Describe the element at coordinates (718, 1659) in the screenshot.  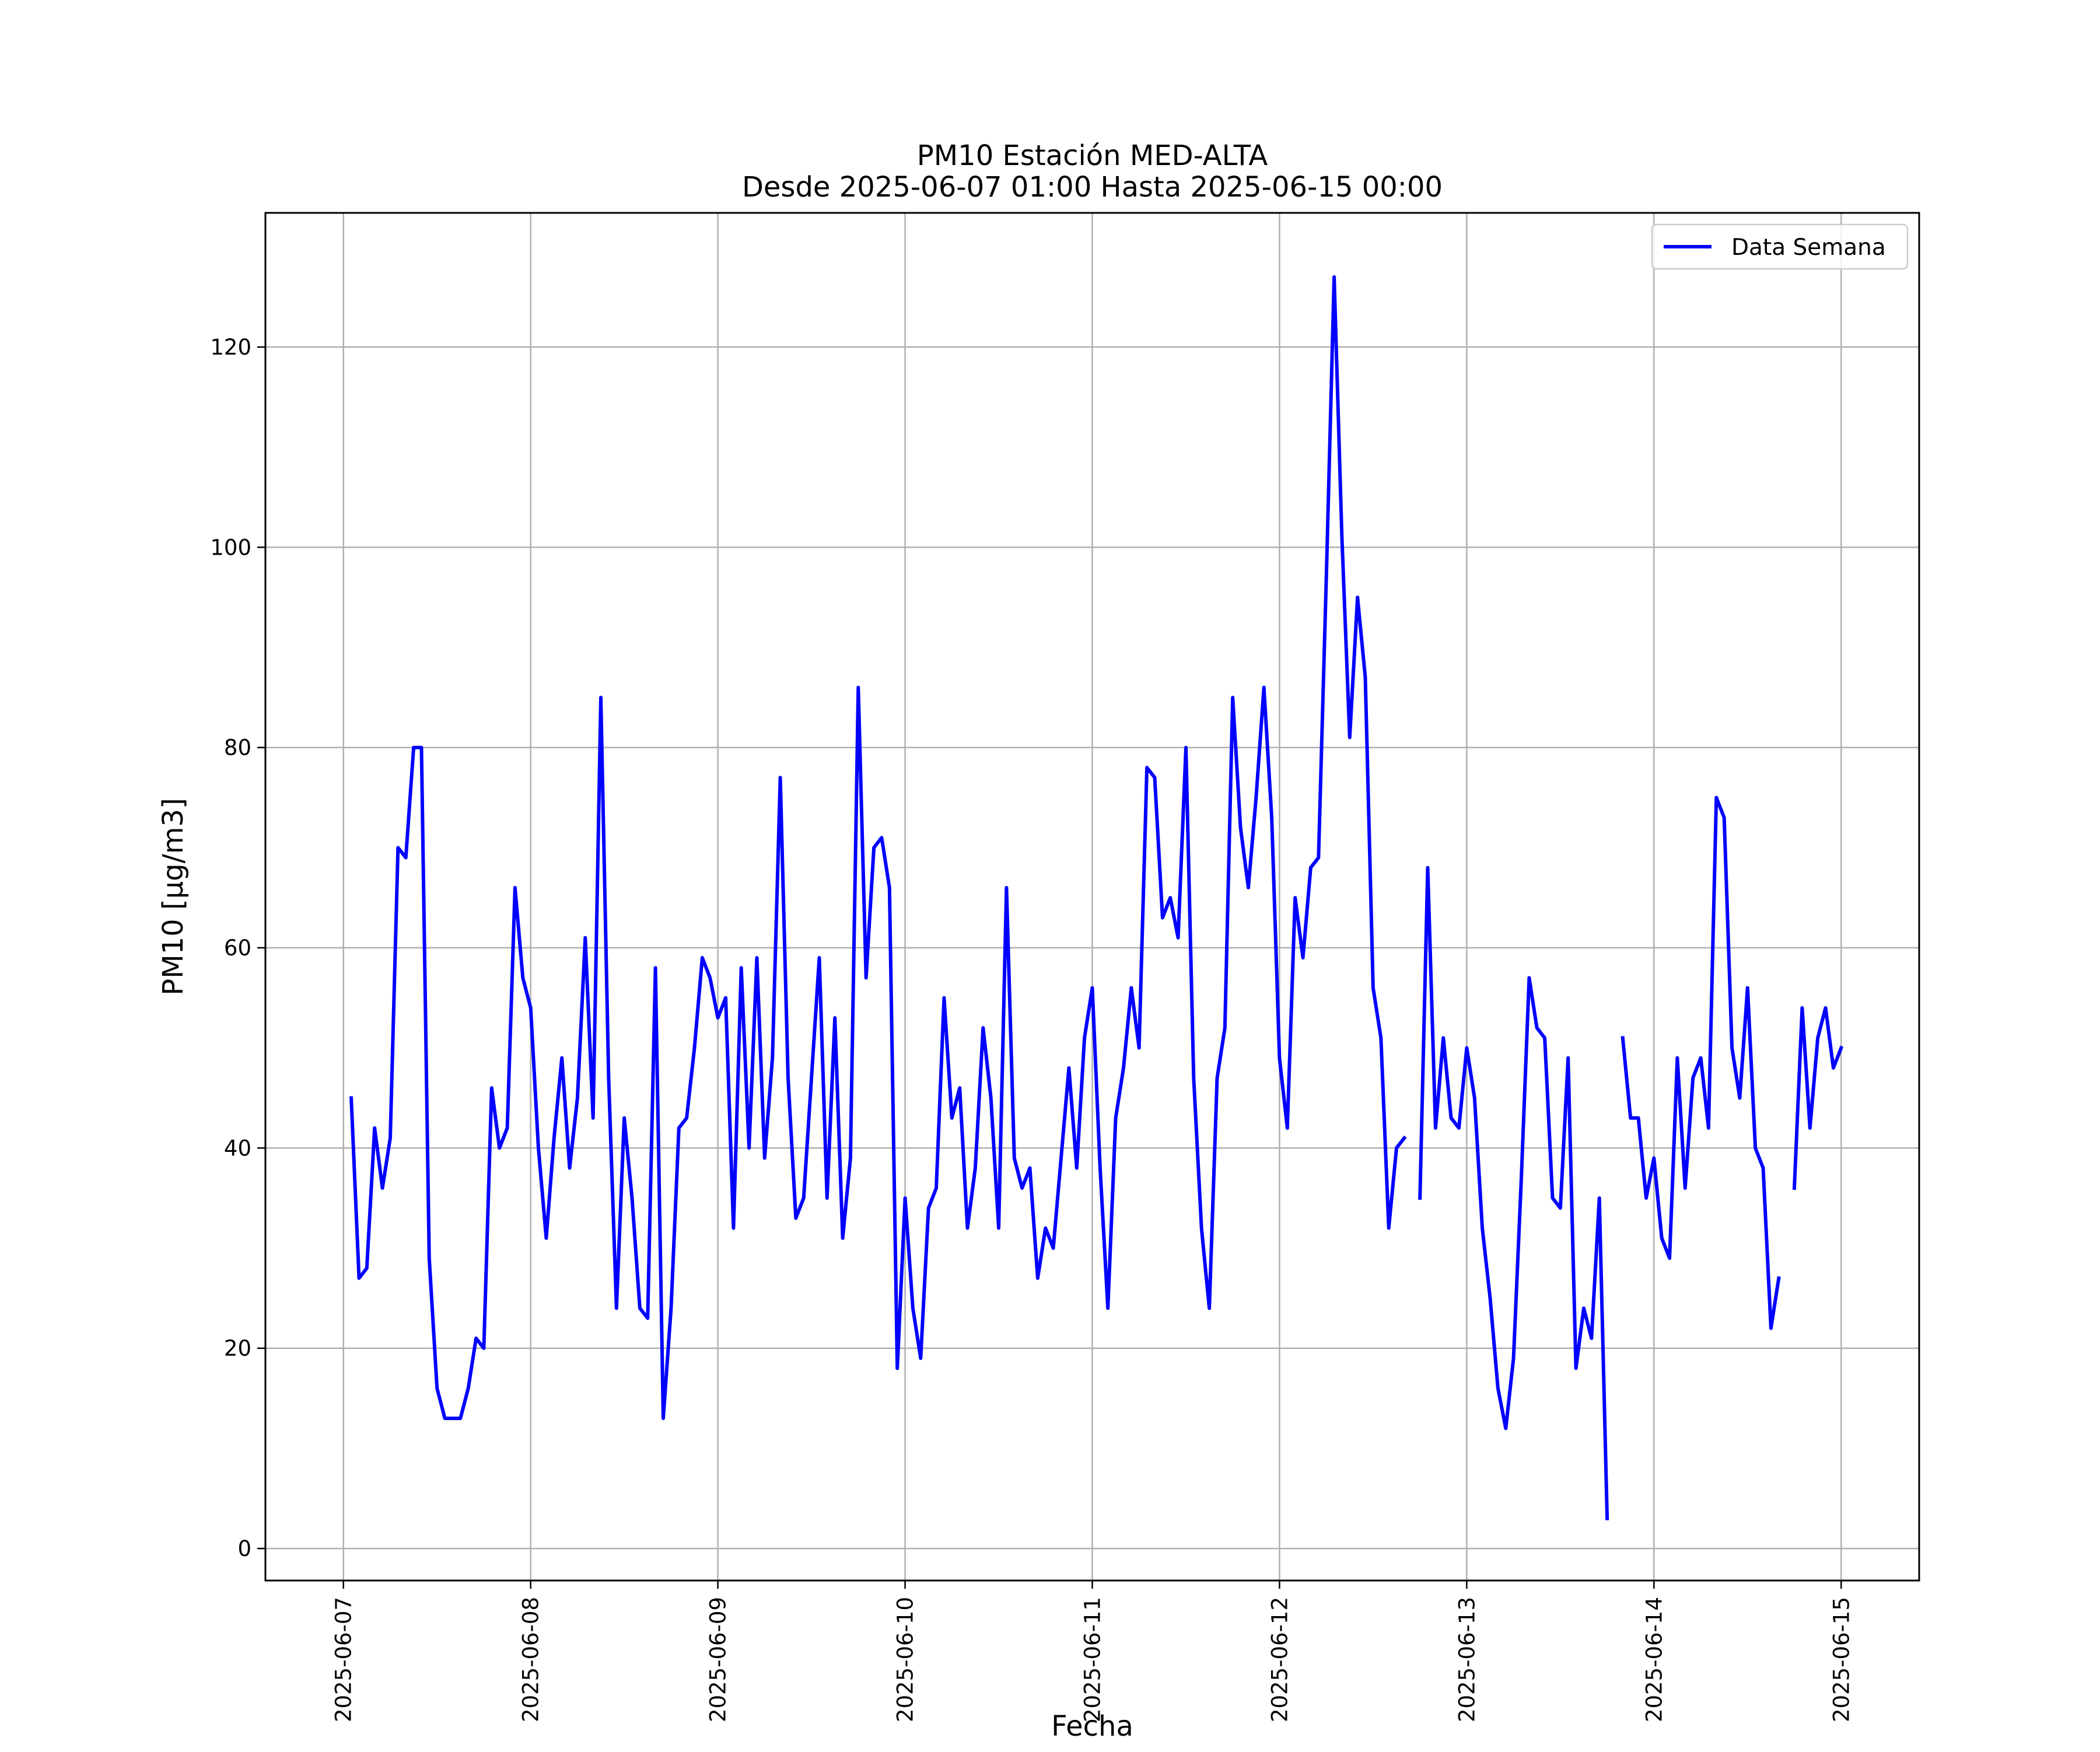
I see `x-tick-label: 2025-06-09` at that location.